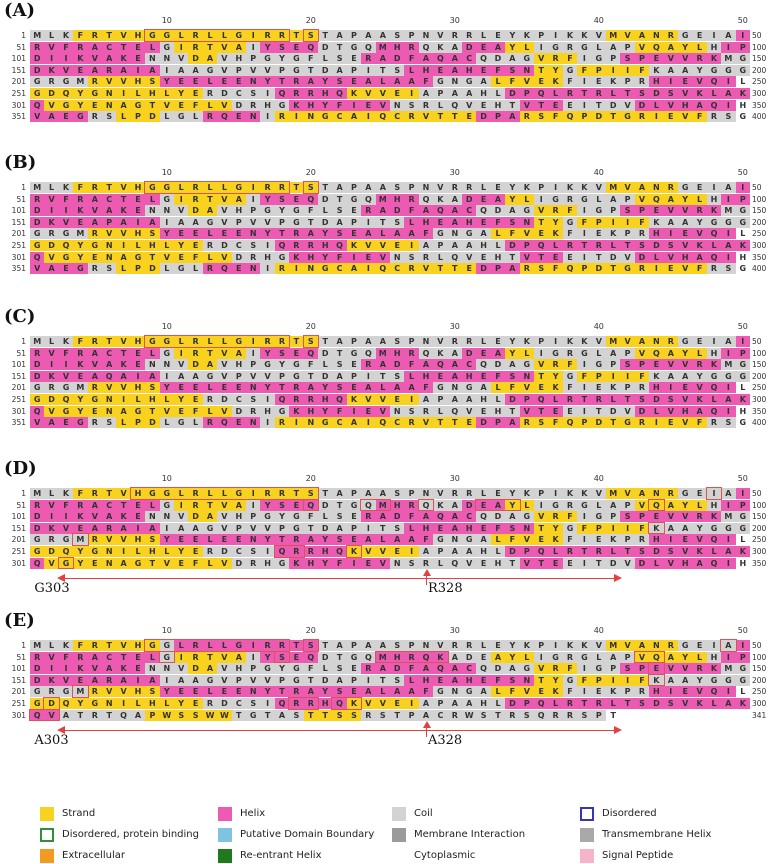 Image resolution: width=773 pixels, height=864 pixels. What do you see at coordinates (759, 517) in the screenshot?
I see `row-end-number: 150` at bounding box center [759, 517].